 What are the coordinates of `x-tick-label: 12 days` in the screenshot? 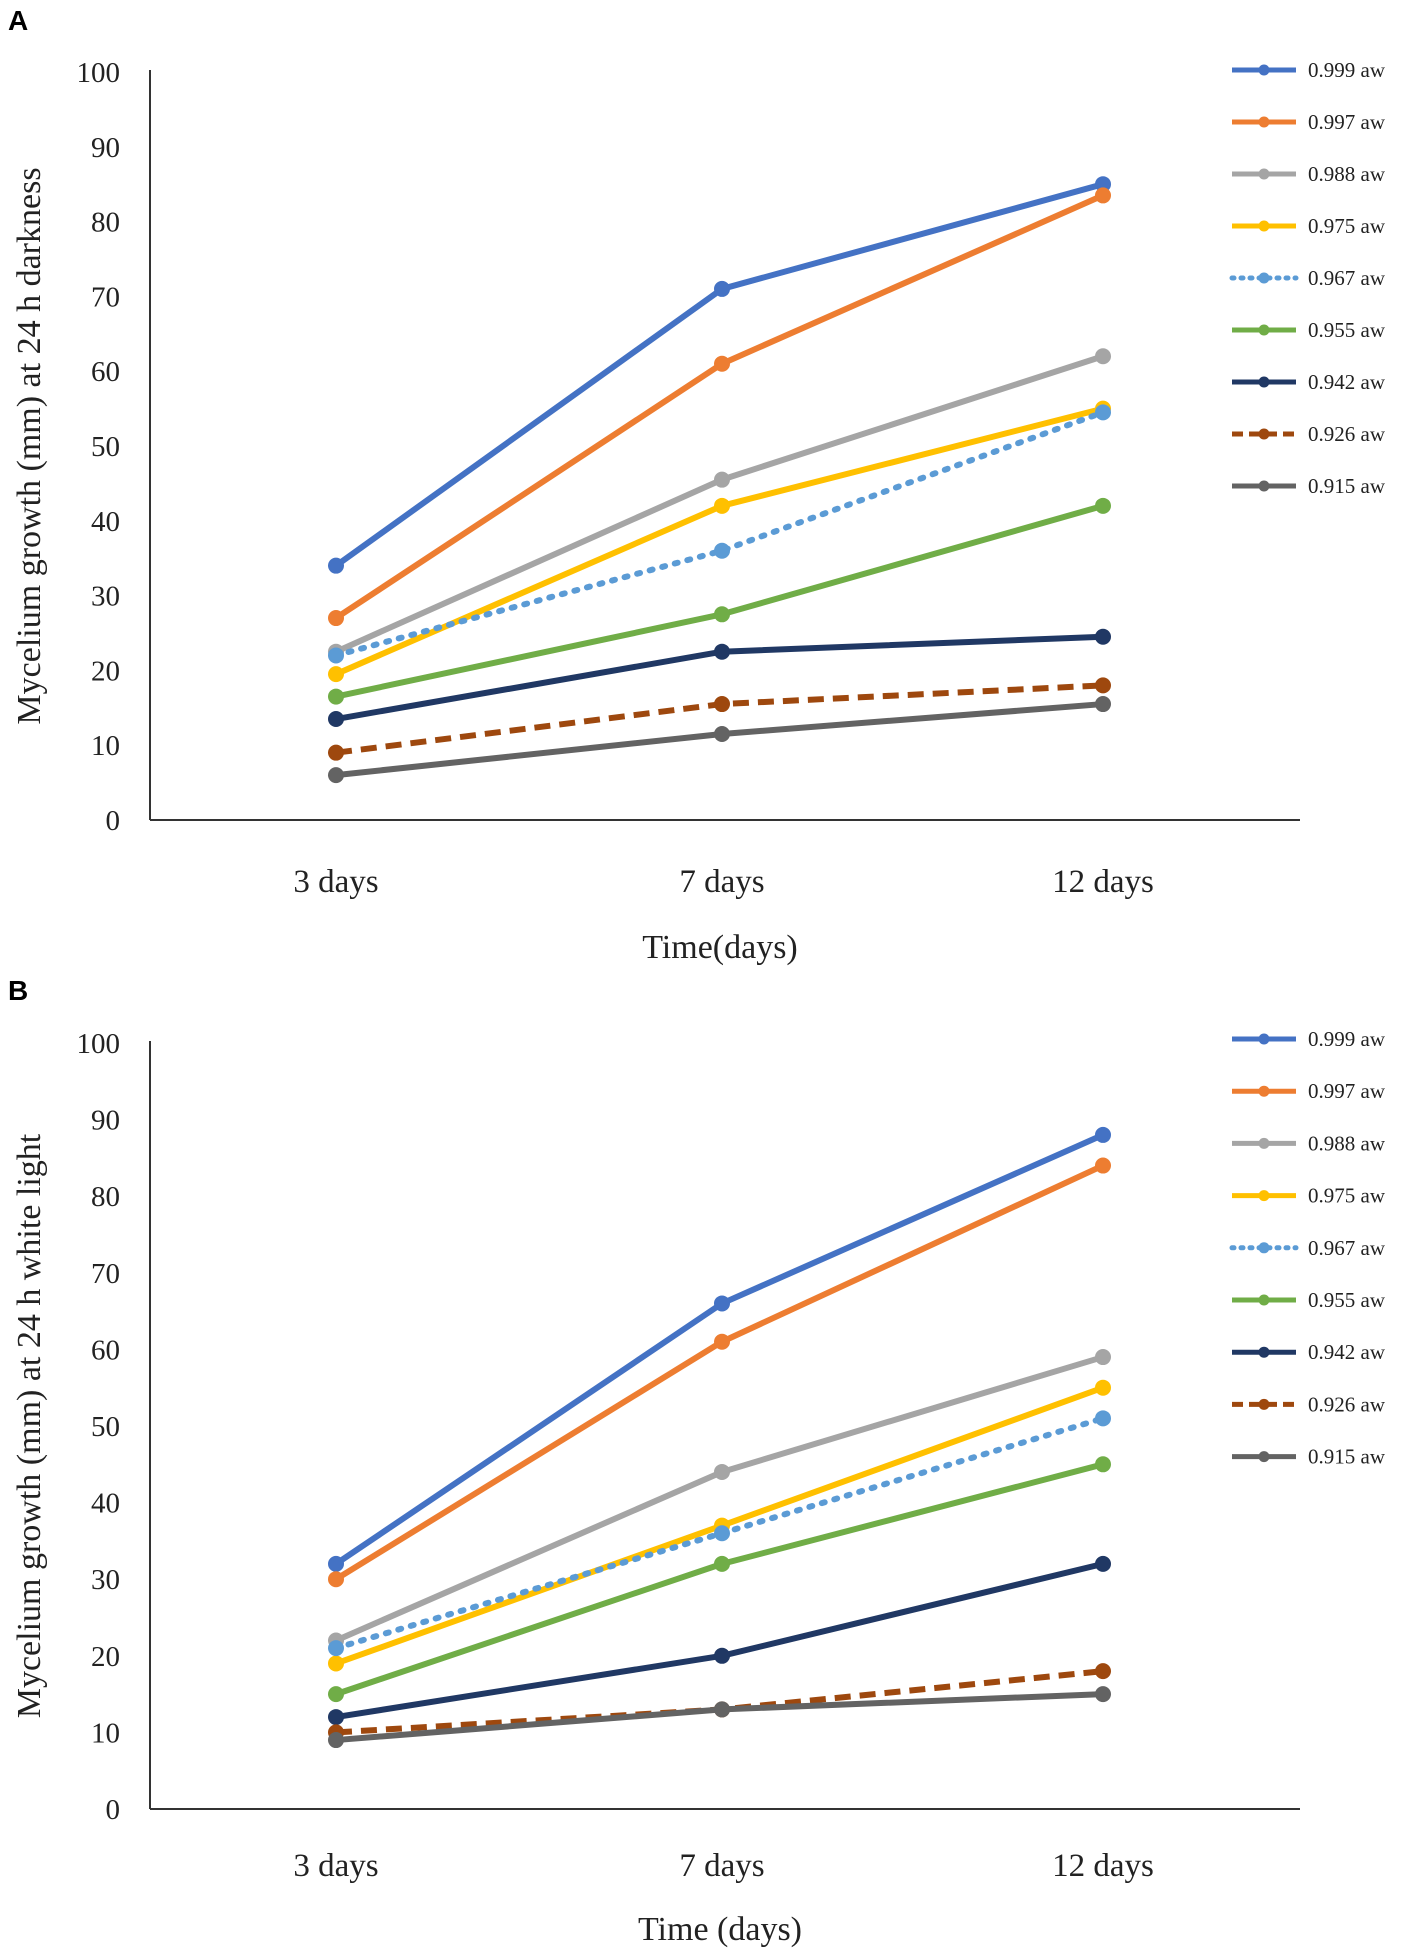 It's located at (1103, 1866).